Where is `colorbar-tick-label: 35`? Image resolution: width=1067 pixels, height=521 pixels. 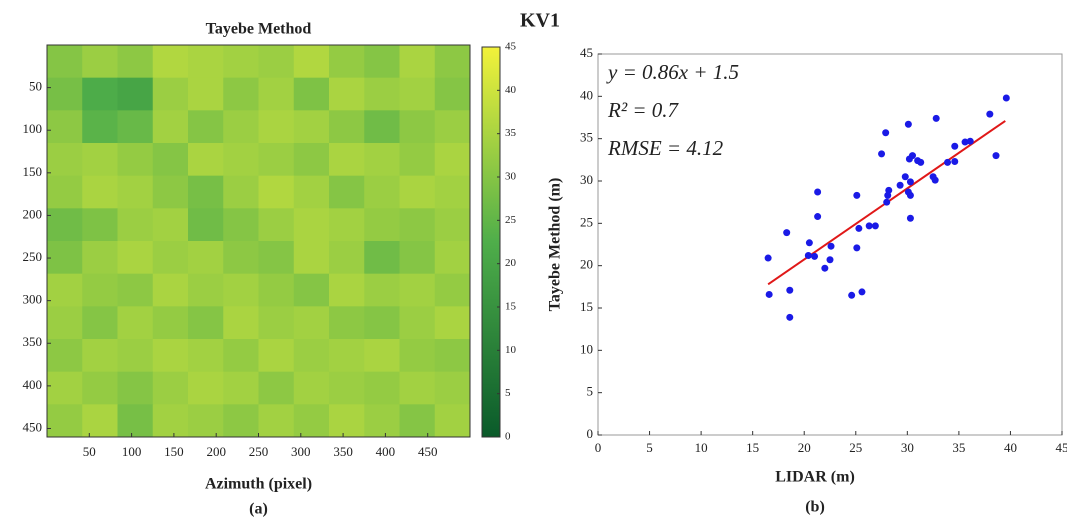 colorbar-tick-label: 35 is located at coordinates (511, 133).